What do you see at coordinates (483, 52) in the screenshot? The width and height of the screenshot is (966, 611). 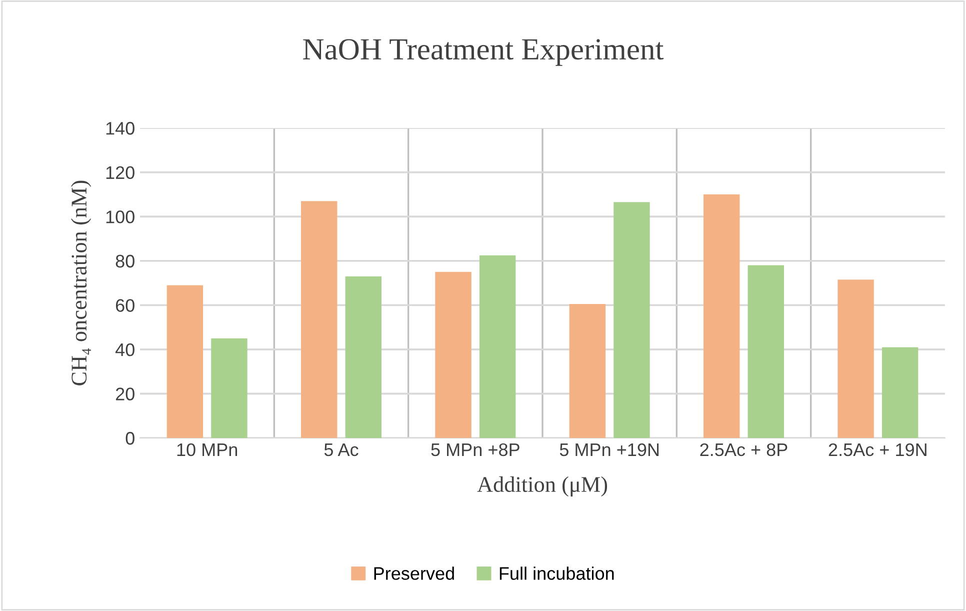 I see `chart-title: NaOH Treatment Experiment` at bounding box center [483, 52].